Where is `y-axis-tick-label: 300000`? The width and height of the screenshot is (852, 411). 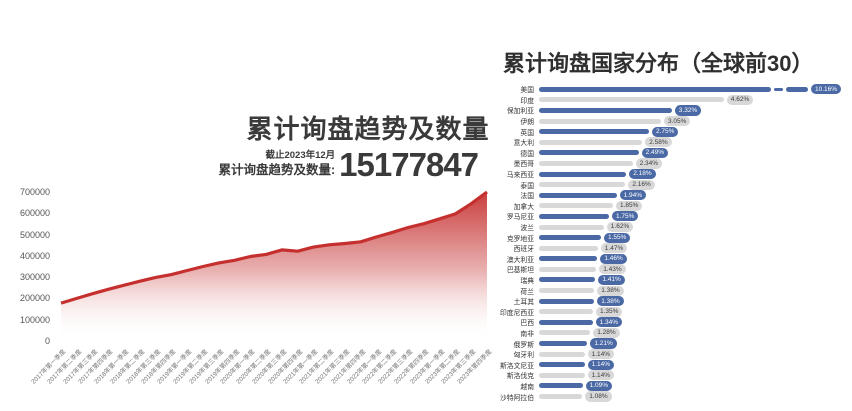 y-axis-tick-label: 300000 is located at coordinates (34, 277).